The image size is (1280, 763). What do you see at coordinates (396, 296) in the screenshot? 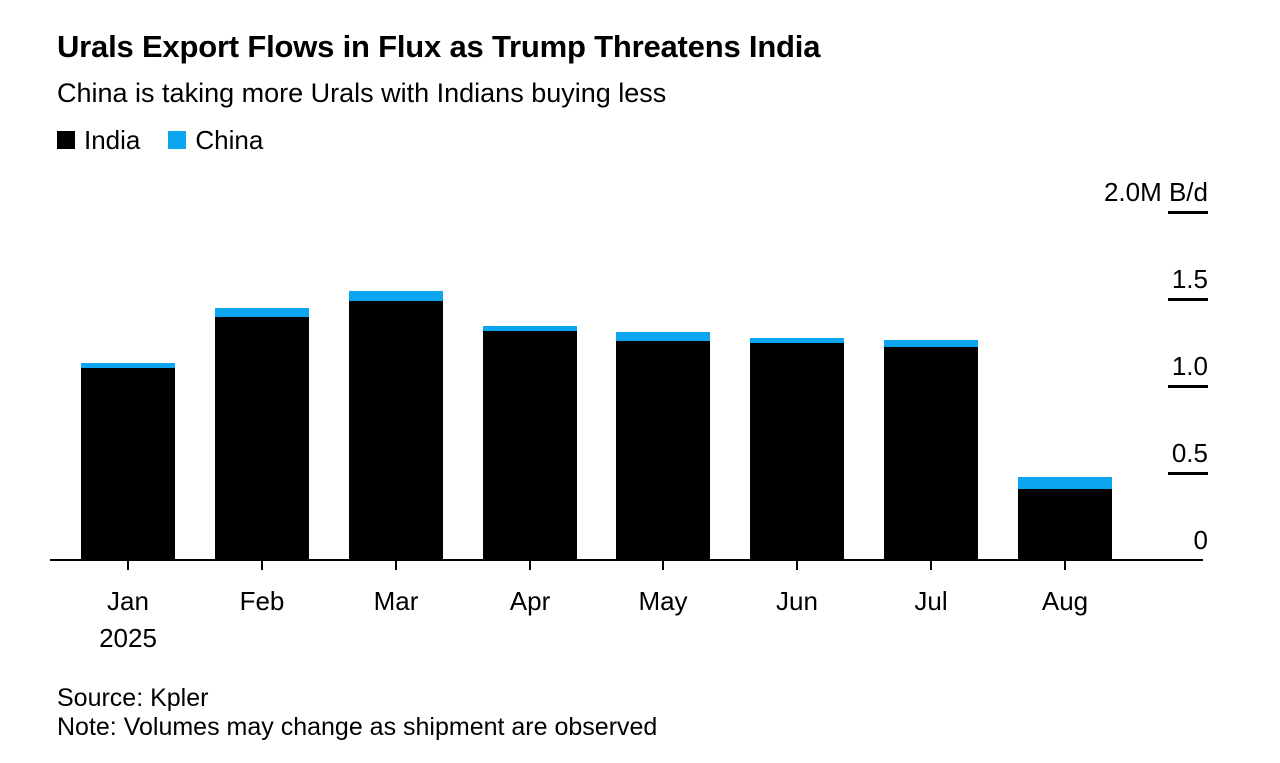
I see `bar-segment-china-mar` at bounding box center [396, 296].